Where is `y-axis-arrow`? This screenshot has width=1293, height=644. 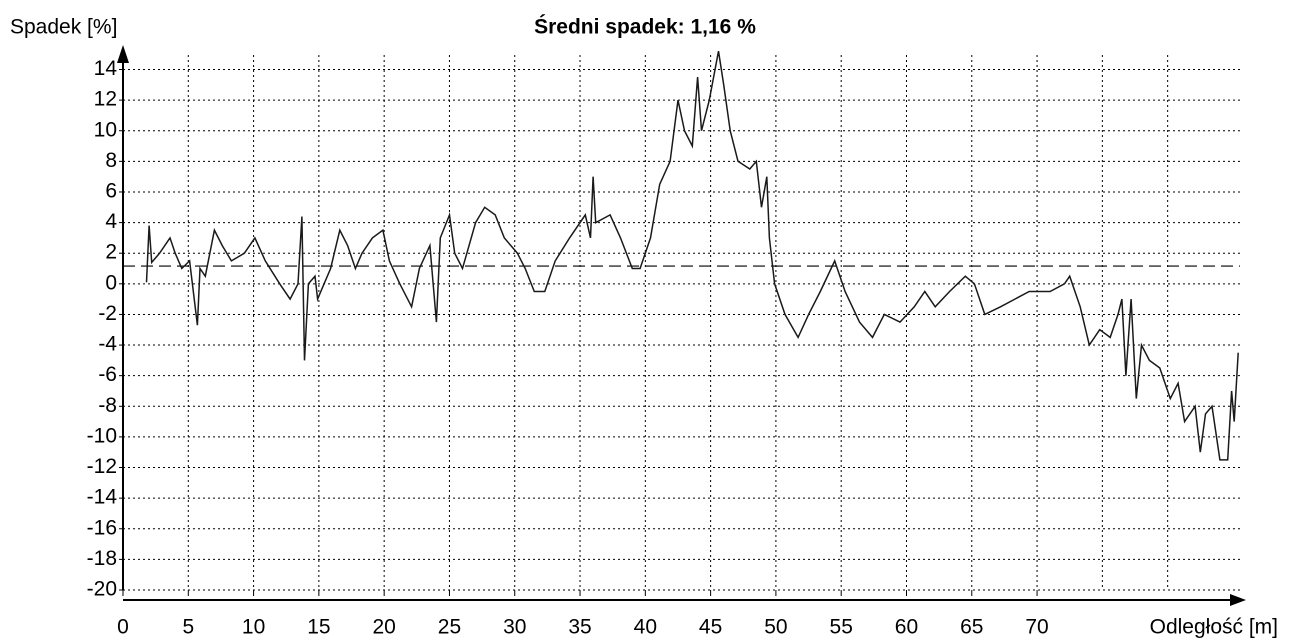 y-axis-arrow is located at coordinates (123, 54).